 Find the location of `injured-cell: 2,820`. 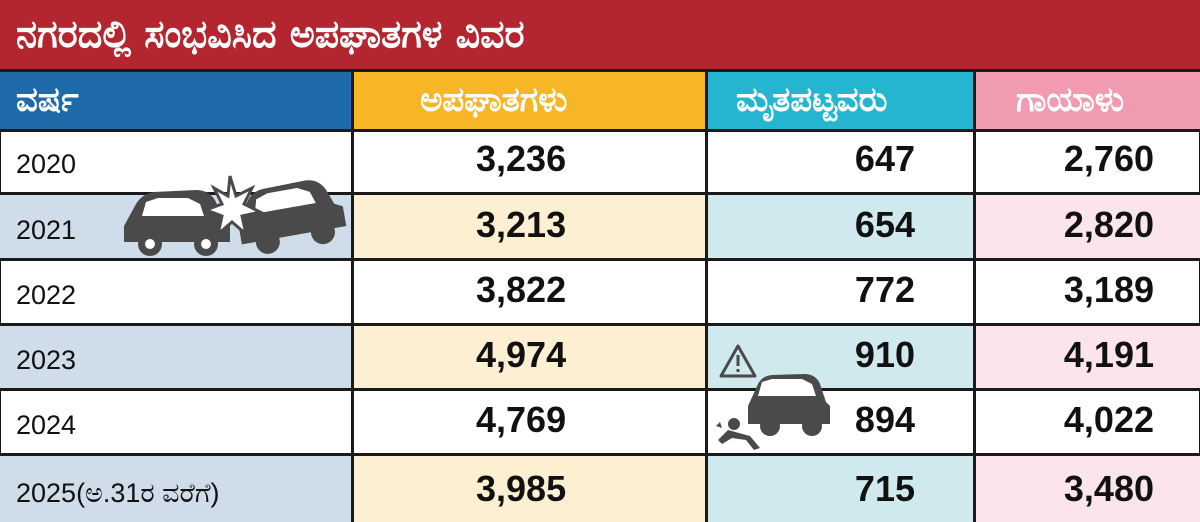

injured-cell: 2,820 is located at coordinates (1088, 228).